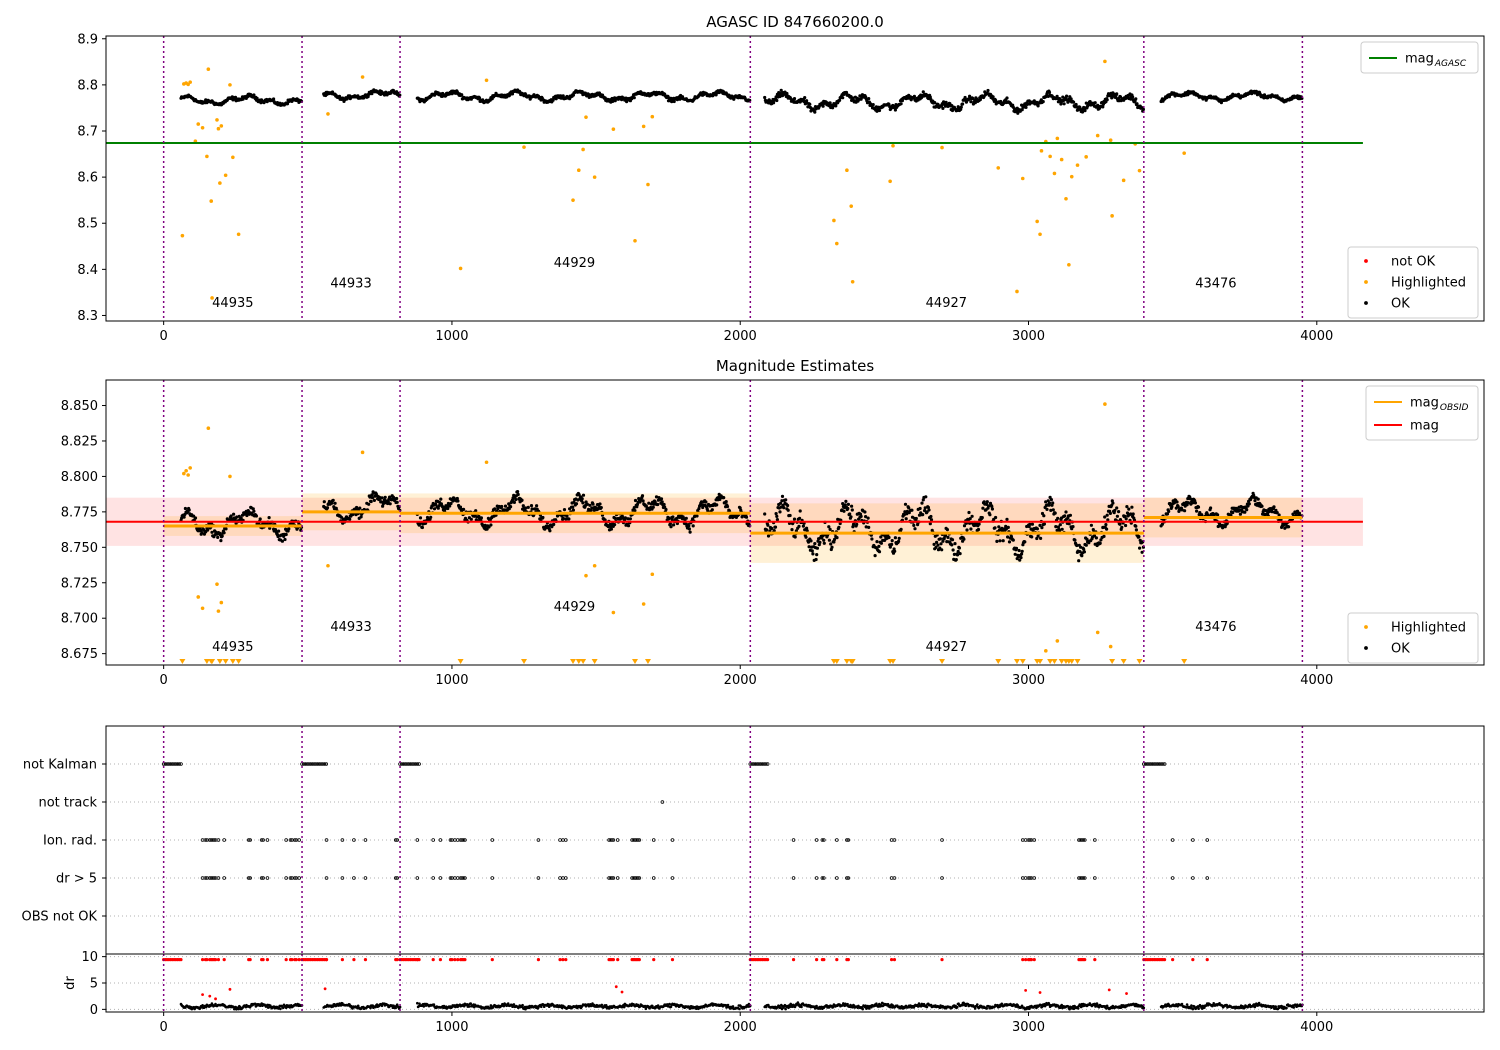  What do you see at coordinates (79, 619) in the screenshot?
I see `y-tick-label: 8.700` at bounding box center [79, 619].